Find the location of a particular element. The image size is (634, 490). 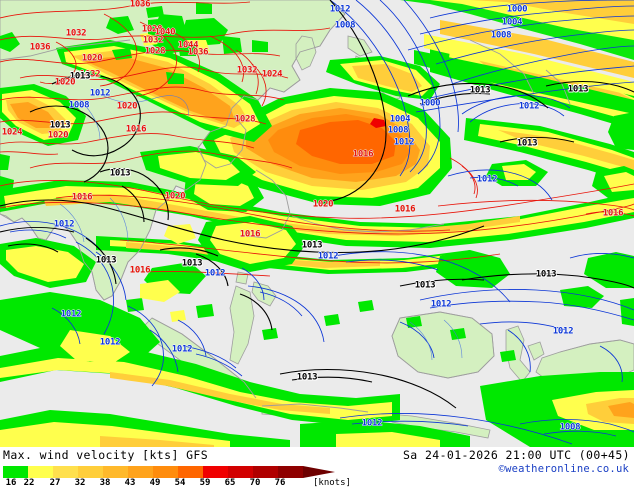

wind-band-orange-indo is located at coordinates (220, 393).